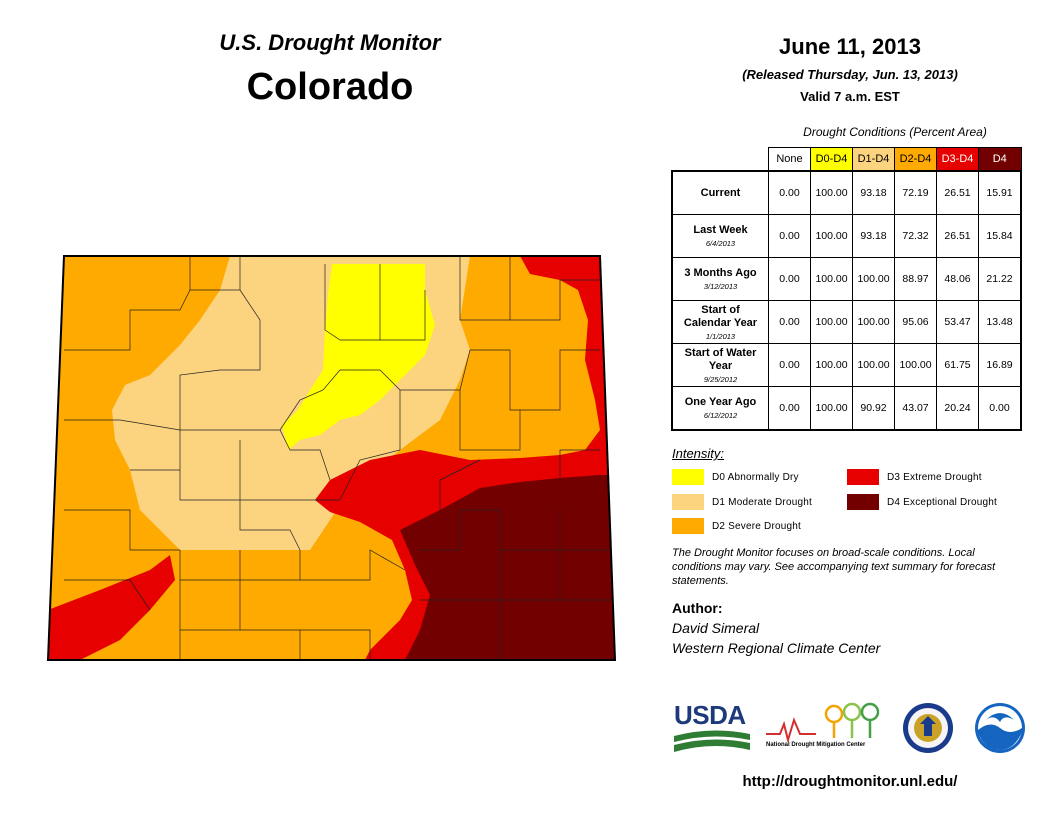 This screenshot has height=816, width=1056. I want to click on drought-monitor-url: http://droughtmonitor.unl.edu/, so click(850, 781).